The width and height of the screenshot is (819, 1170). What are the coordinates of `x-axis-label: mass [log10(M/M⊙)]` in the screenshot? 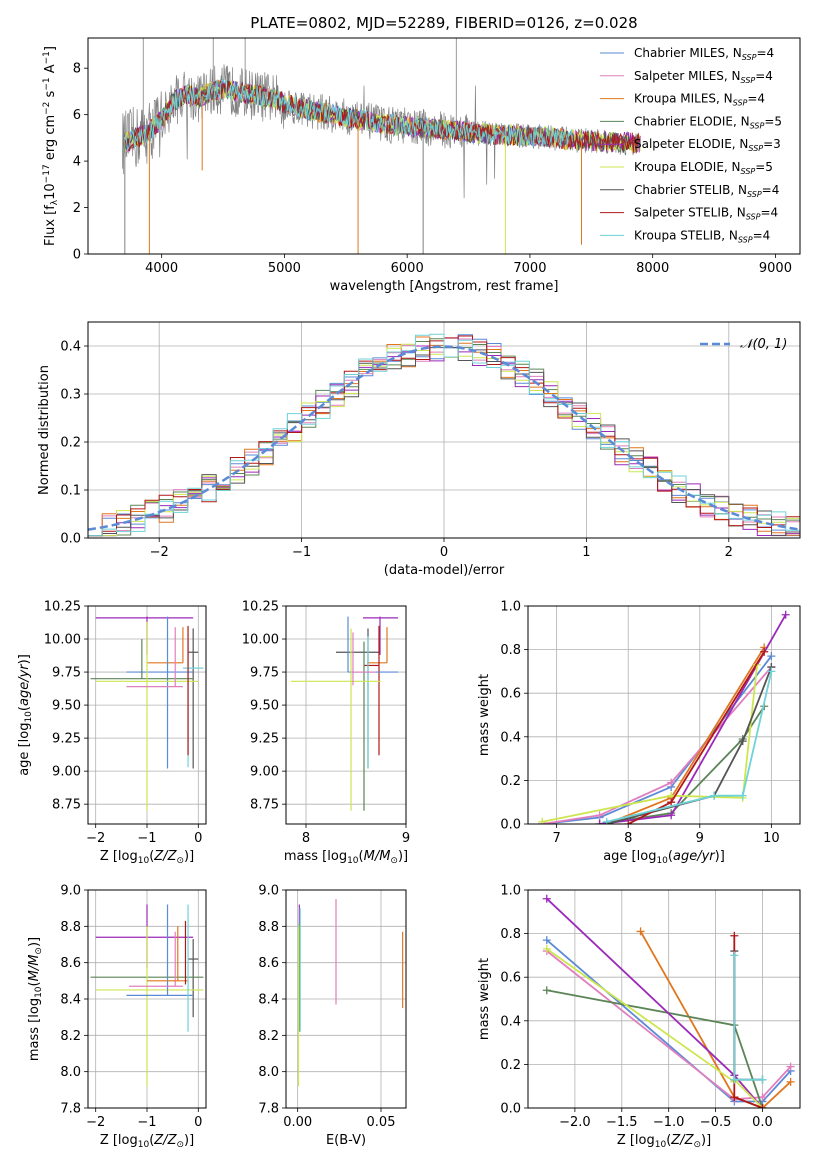 It's located at (346, 857).